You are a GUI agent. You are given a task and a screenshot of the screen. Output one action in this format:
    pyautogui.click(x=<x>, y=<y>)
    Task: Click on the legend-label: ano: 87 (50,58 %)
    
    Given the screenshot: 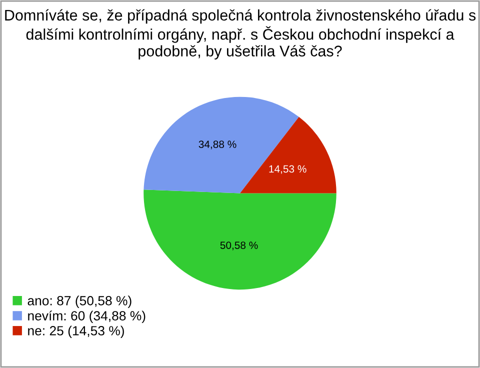 What is the action you would take?
    pyautogui.click(x=80, y=302)
    